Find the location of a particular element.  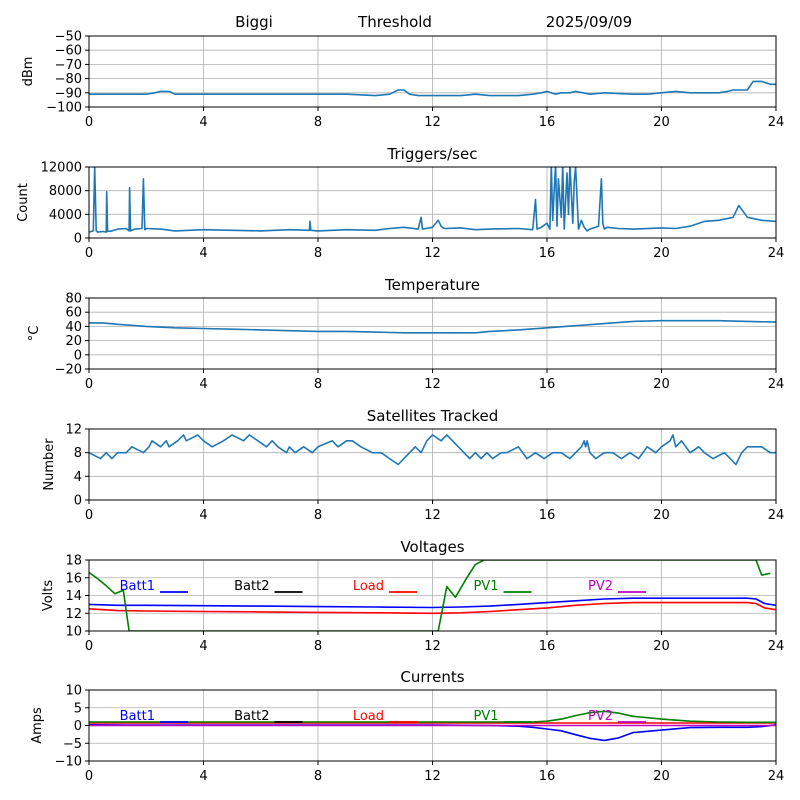

y-tick-label: 5 is located at coordinates (78, 708).